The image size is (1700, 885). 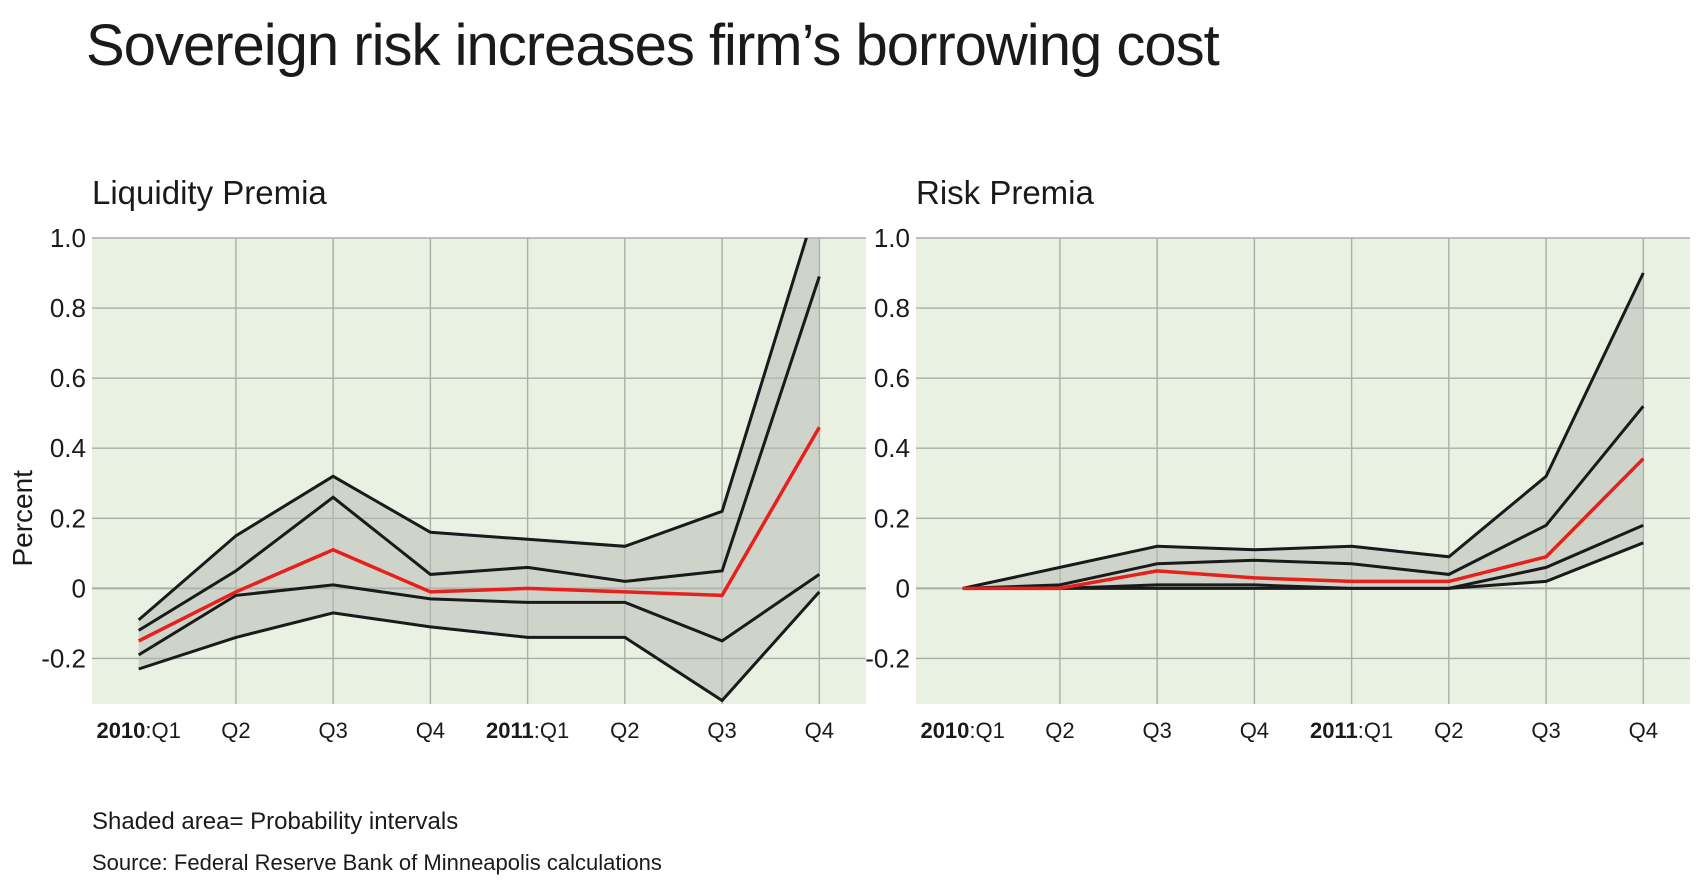 What do you see at coordinates (1303, 524) in the screenshot?
I see `risk-median-line` at bounding box center [1303, 524].